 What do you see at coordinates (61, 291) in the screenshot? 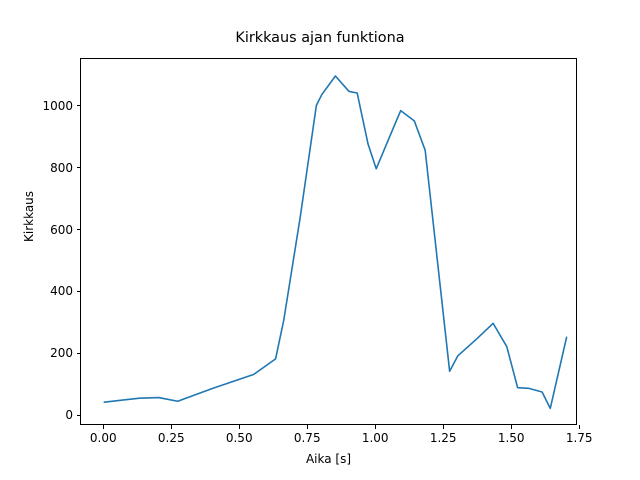
I see `y-tick-label: 400` at bounding box center [61, 291].